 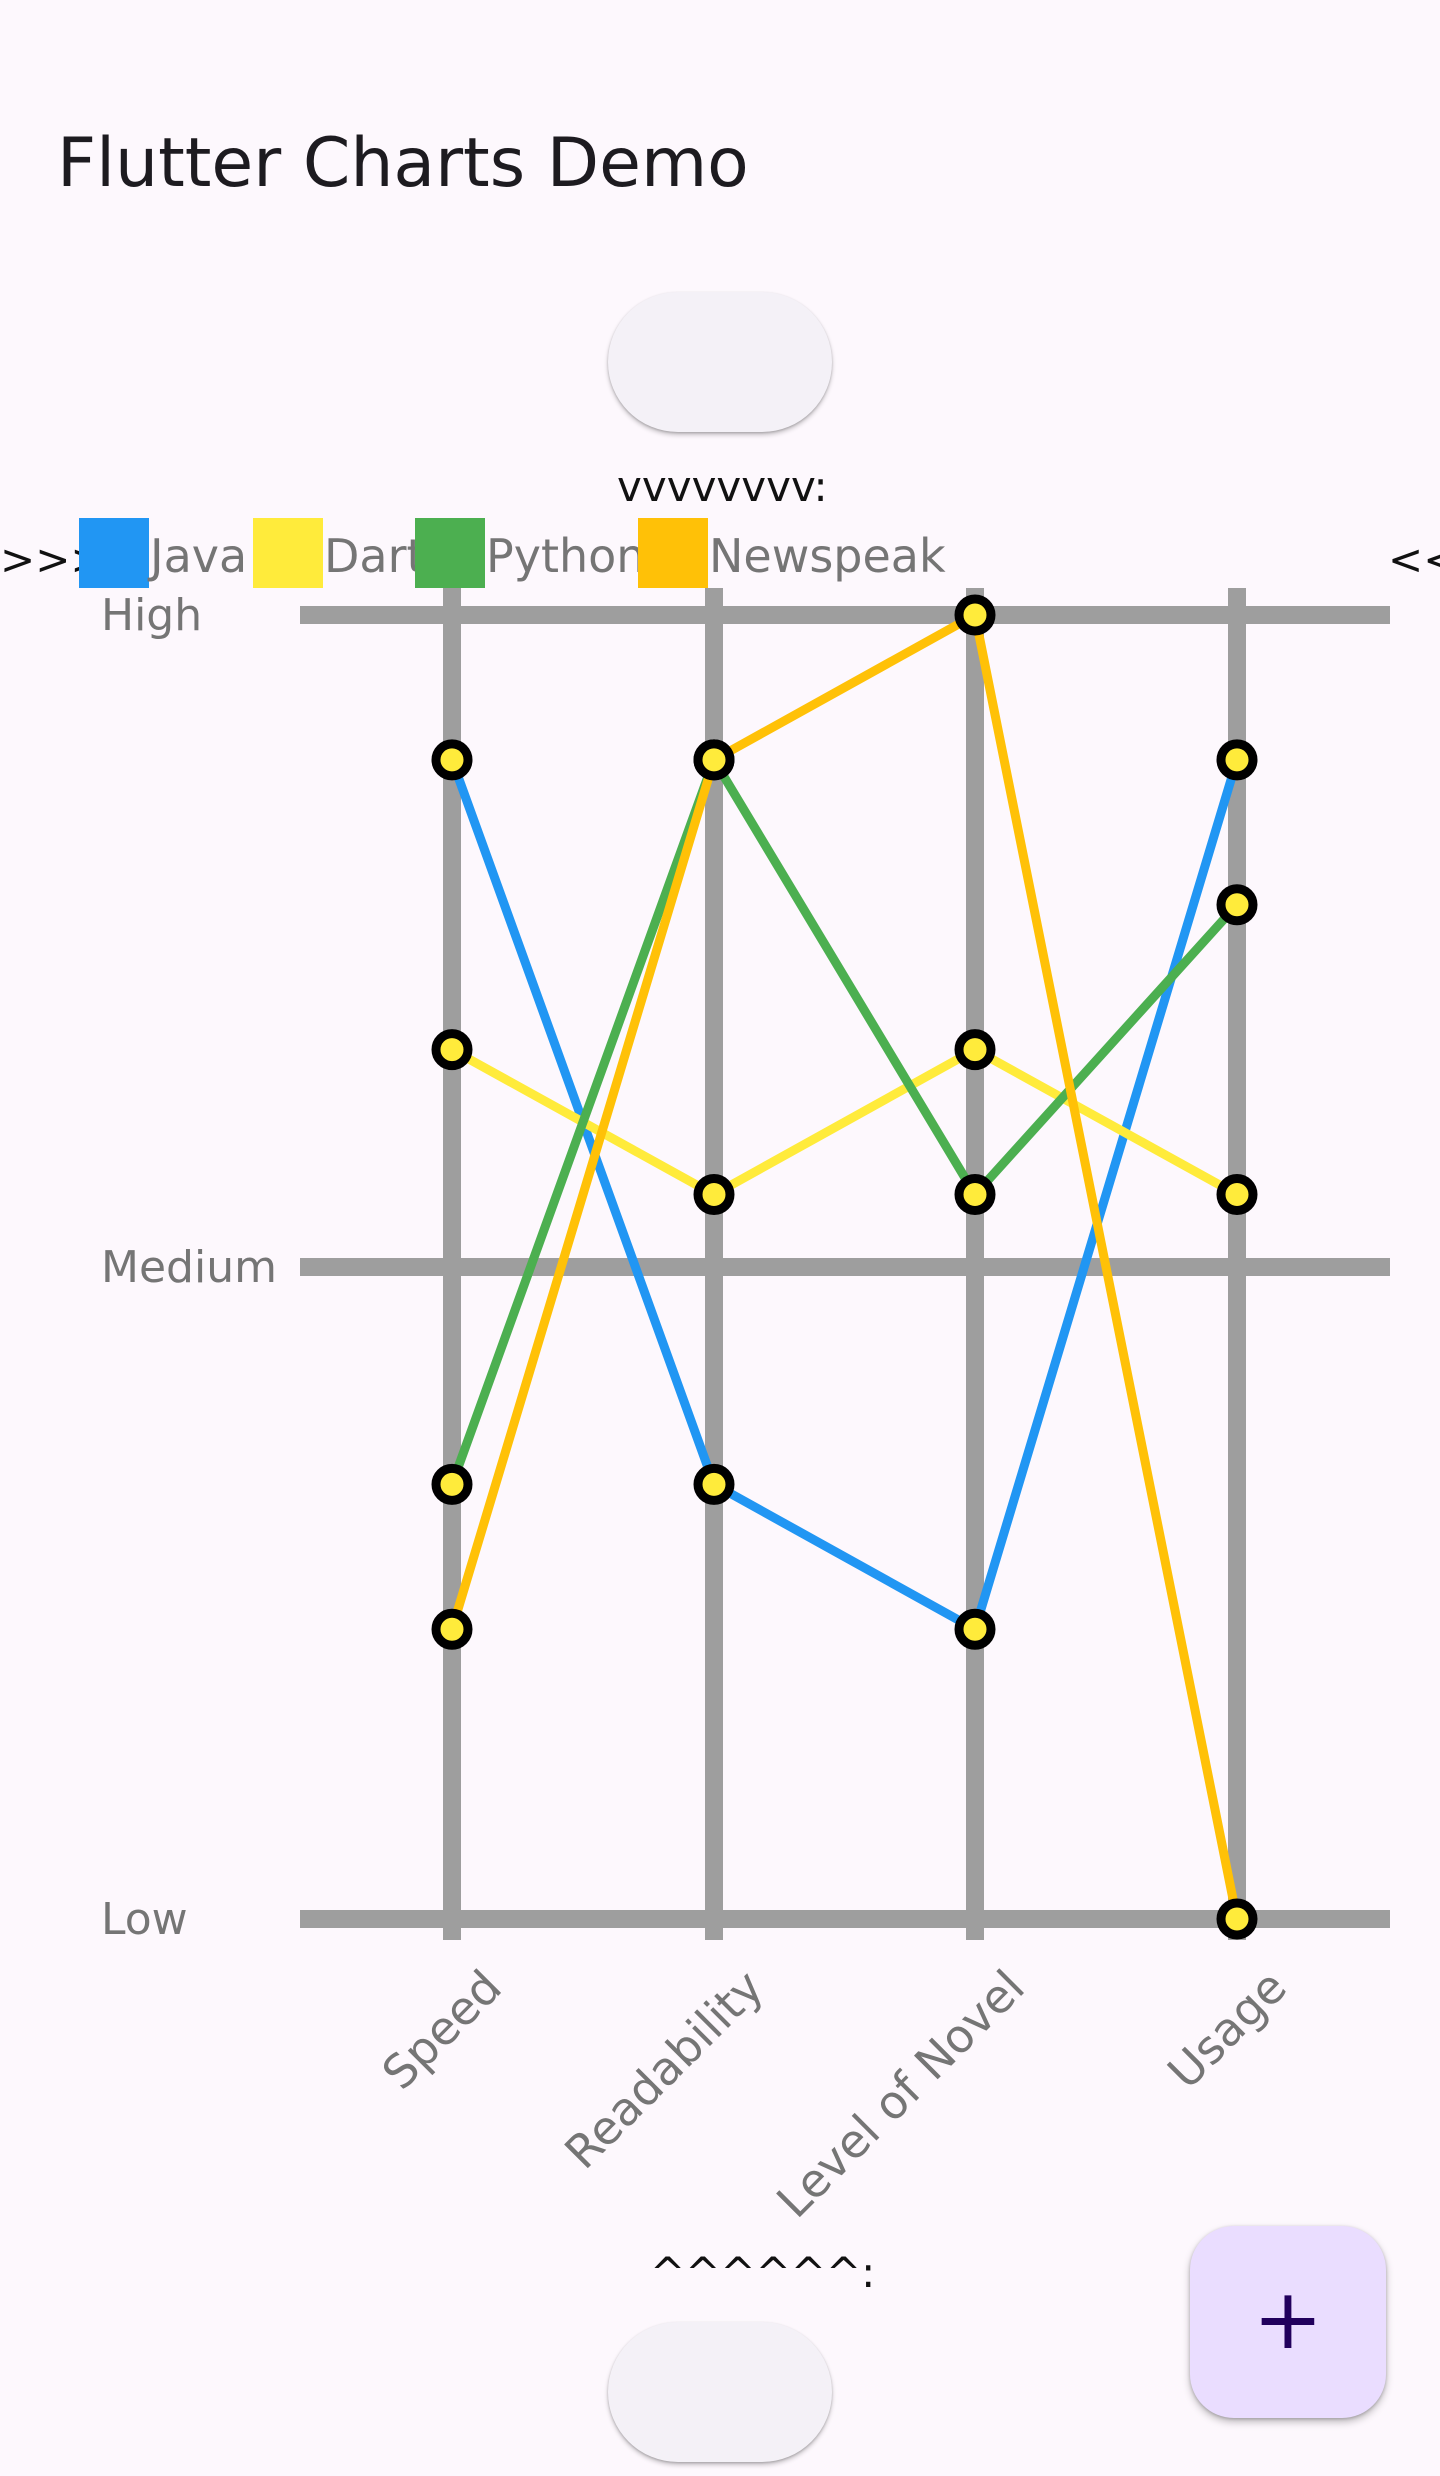 I want to click on legend-swatch-python, so click(x=450, y=553).